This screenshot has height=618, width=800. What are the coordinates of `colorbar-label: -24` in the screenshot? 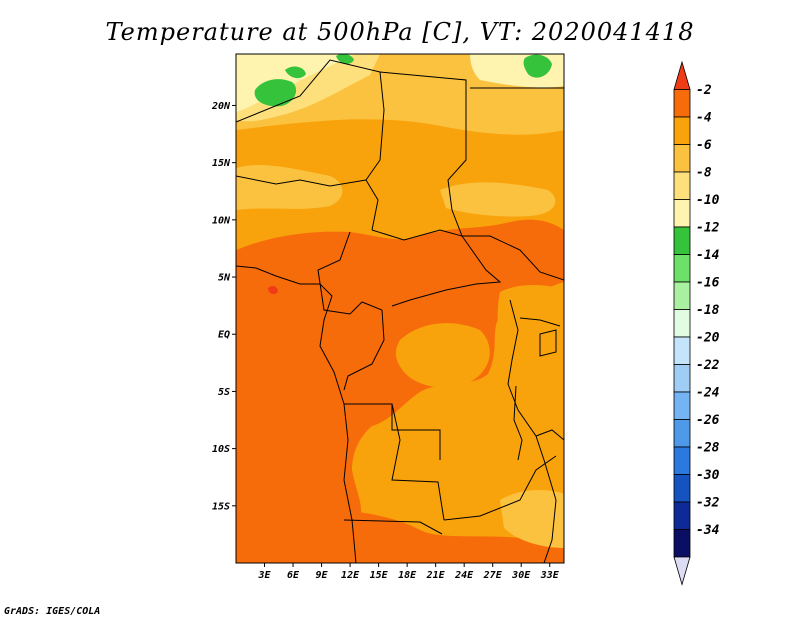 It's located at (708, 393).